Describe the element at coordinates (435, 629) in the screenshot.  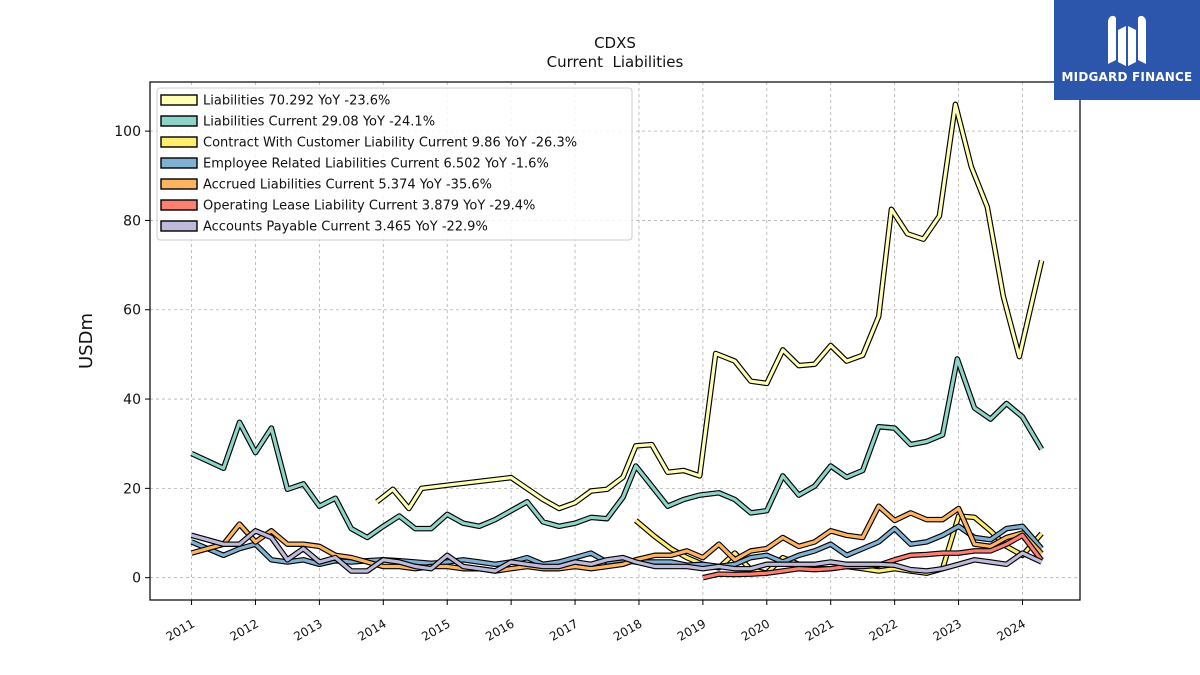
I see `x-tick-label: 2015` at that location.